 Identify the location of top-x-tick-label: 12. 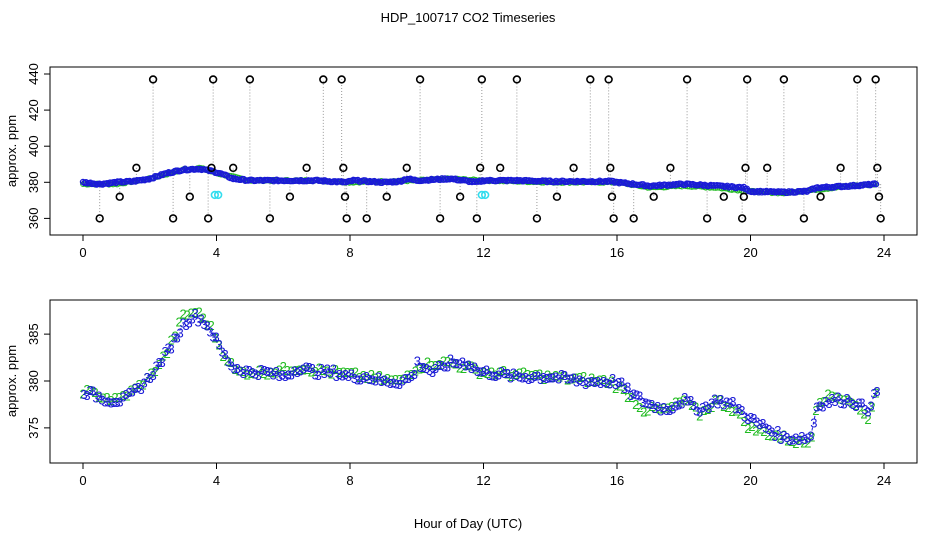
(483, 252).